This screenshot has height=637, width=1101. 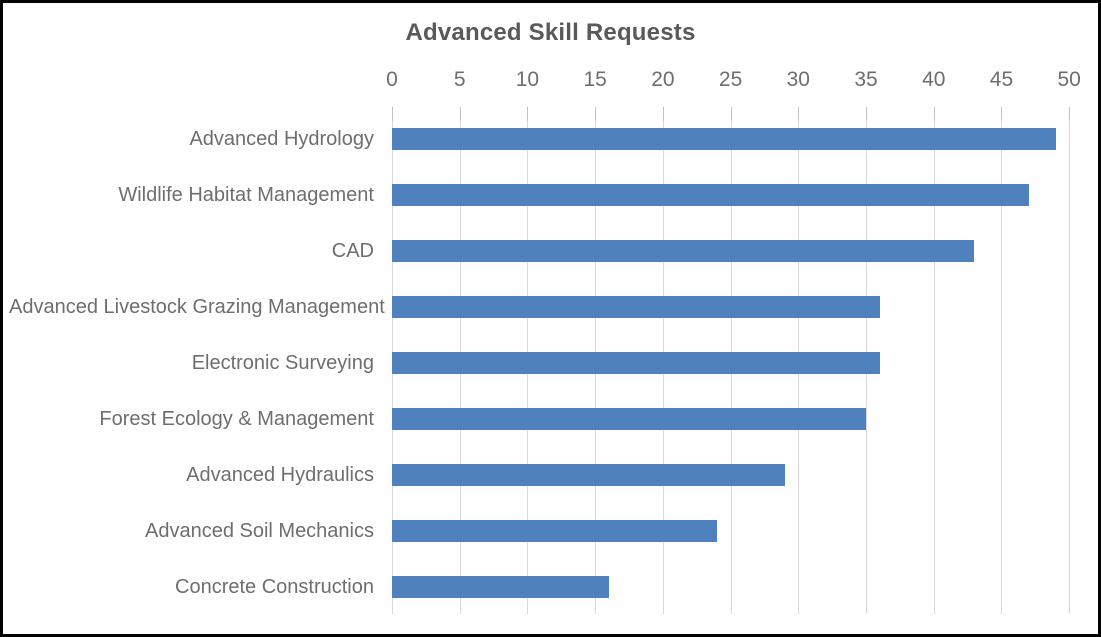 What do you see at coordinates (274, 586) in the screenshot?
I see `category-label-concrete-construction: Concrete Construction` at bounding box center [274, 586].